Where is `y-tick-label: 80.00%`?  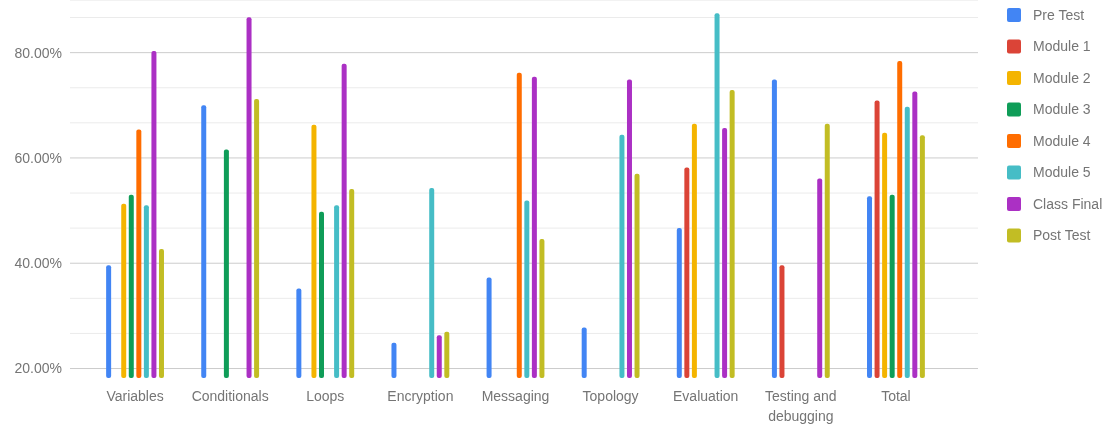 y-tick-label: 80.00% is located at coordinates (38, 52).